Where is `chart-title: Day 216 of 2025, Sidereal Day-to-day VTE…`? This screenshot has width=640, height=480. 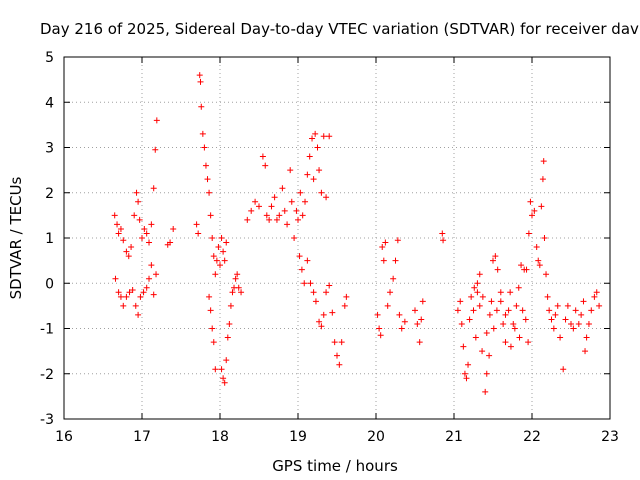 chart-title: Day 216 of 2025, Sidereal Day-to-day VTE… is located at coordinates (340, 29).